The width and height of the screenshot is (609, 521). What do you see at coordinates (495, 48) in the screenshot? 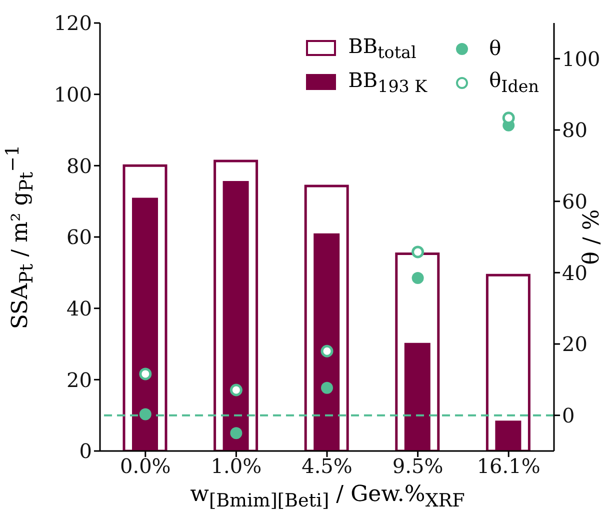
I see `legend-label: θ` at bounding box center [495, 48].